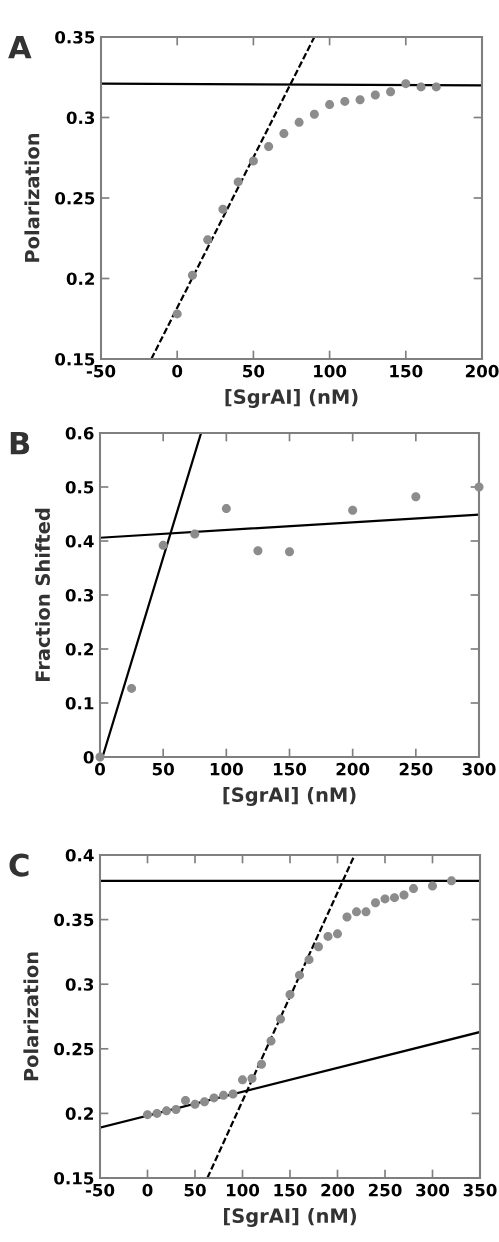 The width and height of the screenshot is (499, 1242). I want to click on y-tick-label: 0, so click(88, 757).